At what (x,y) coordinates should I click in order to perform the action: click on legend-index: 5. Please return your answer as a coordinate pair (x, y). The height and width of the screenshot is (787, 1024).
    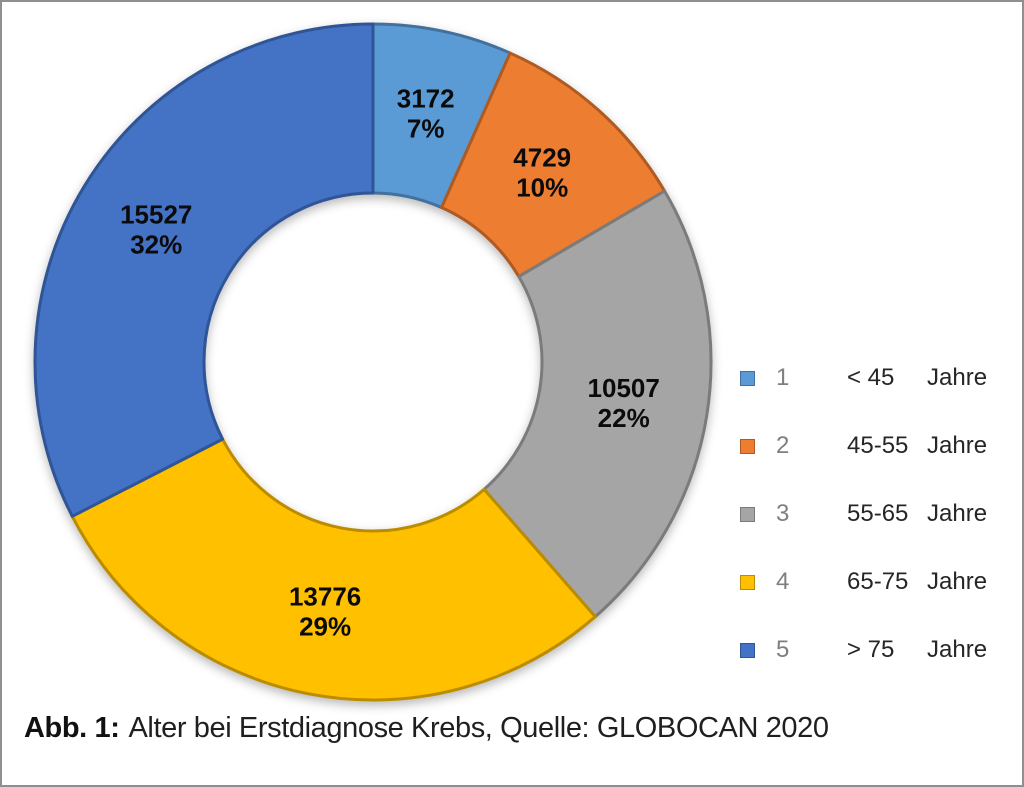
    Looking at the image, I should click on (783, 649).